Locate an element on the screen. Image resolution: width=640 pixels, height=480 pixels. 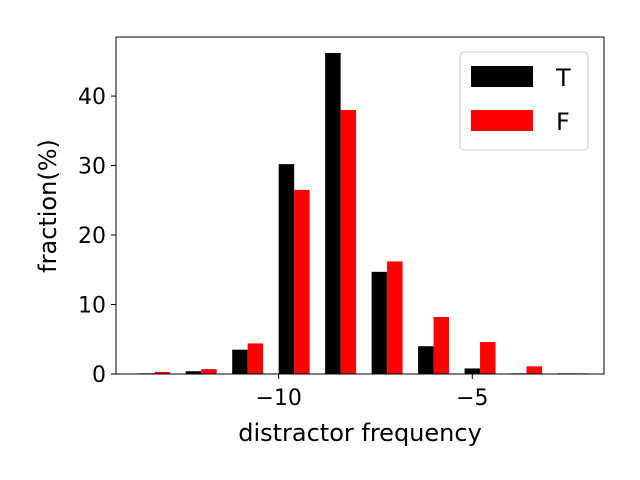
legend-swatch-T is located at coordinates (502, 76).